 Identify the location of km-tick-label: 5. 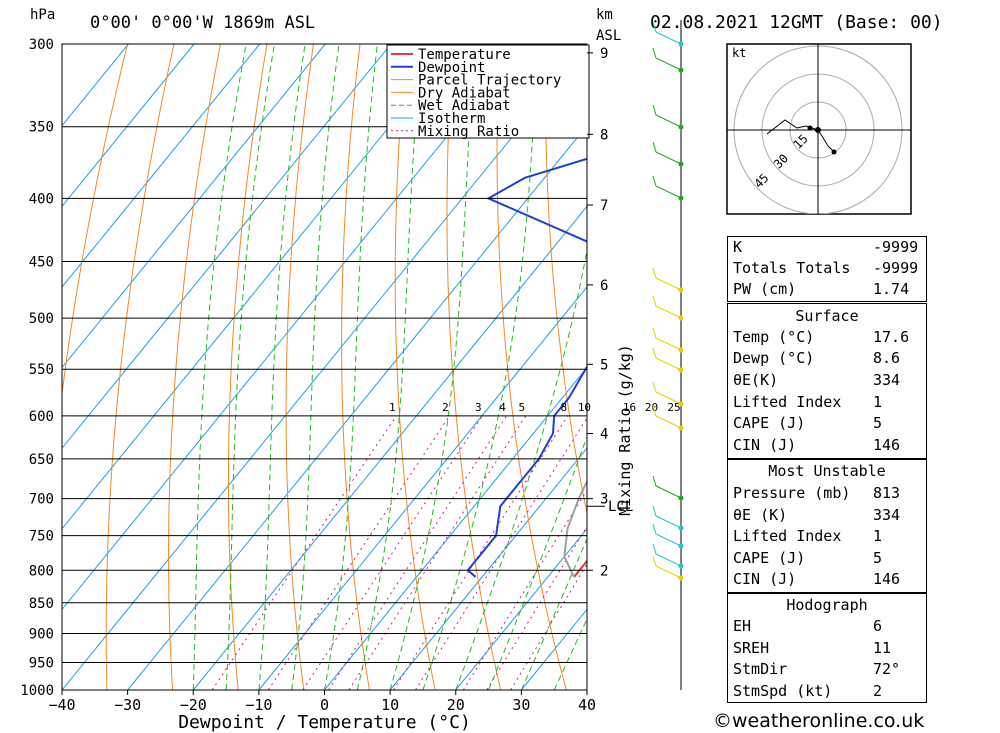
(604, 365).